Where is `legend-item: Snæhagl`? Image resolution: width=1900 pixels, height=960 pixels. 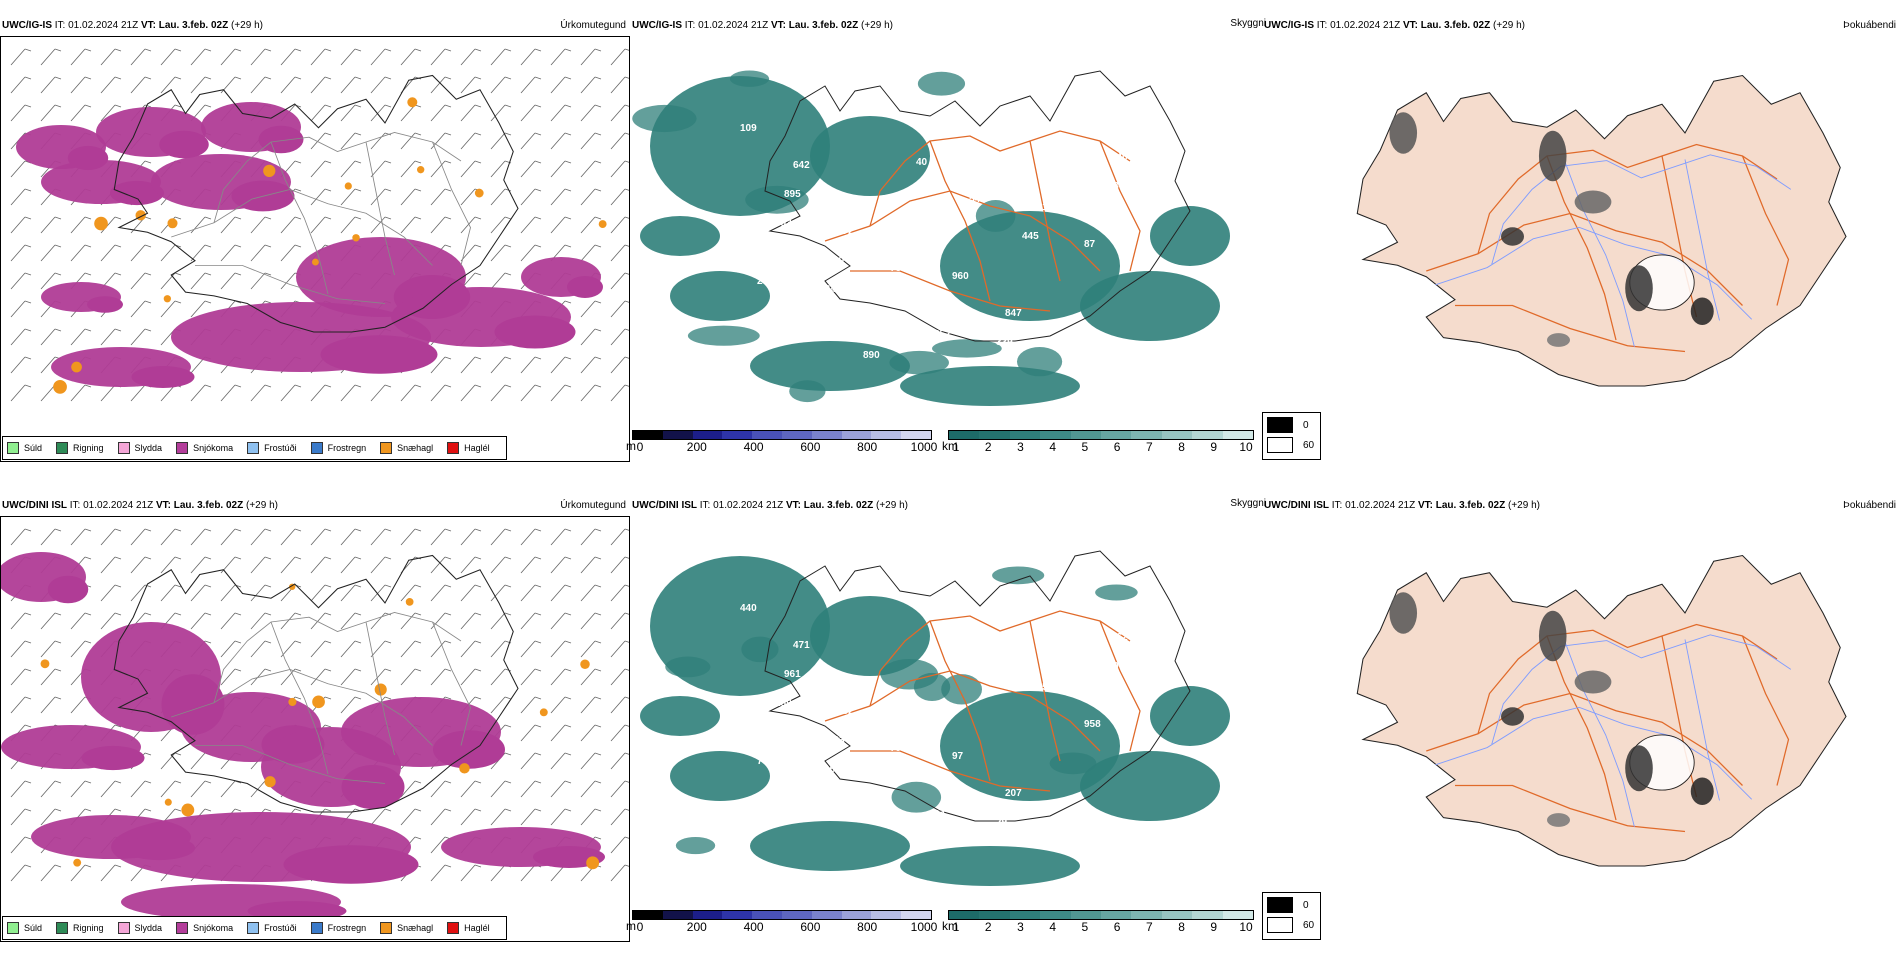 legend-item: Snæhagl is located at coordinates (406, 448).